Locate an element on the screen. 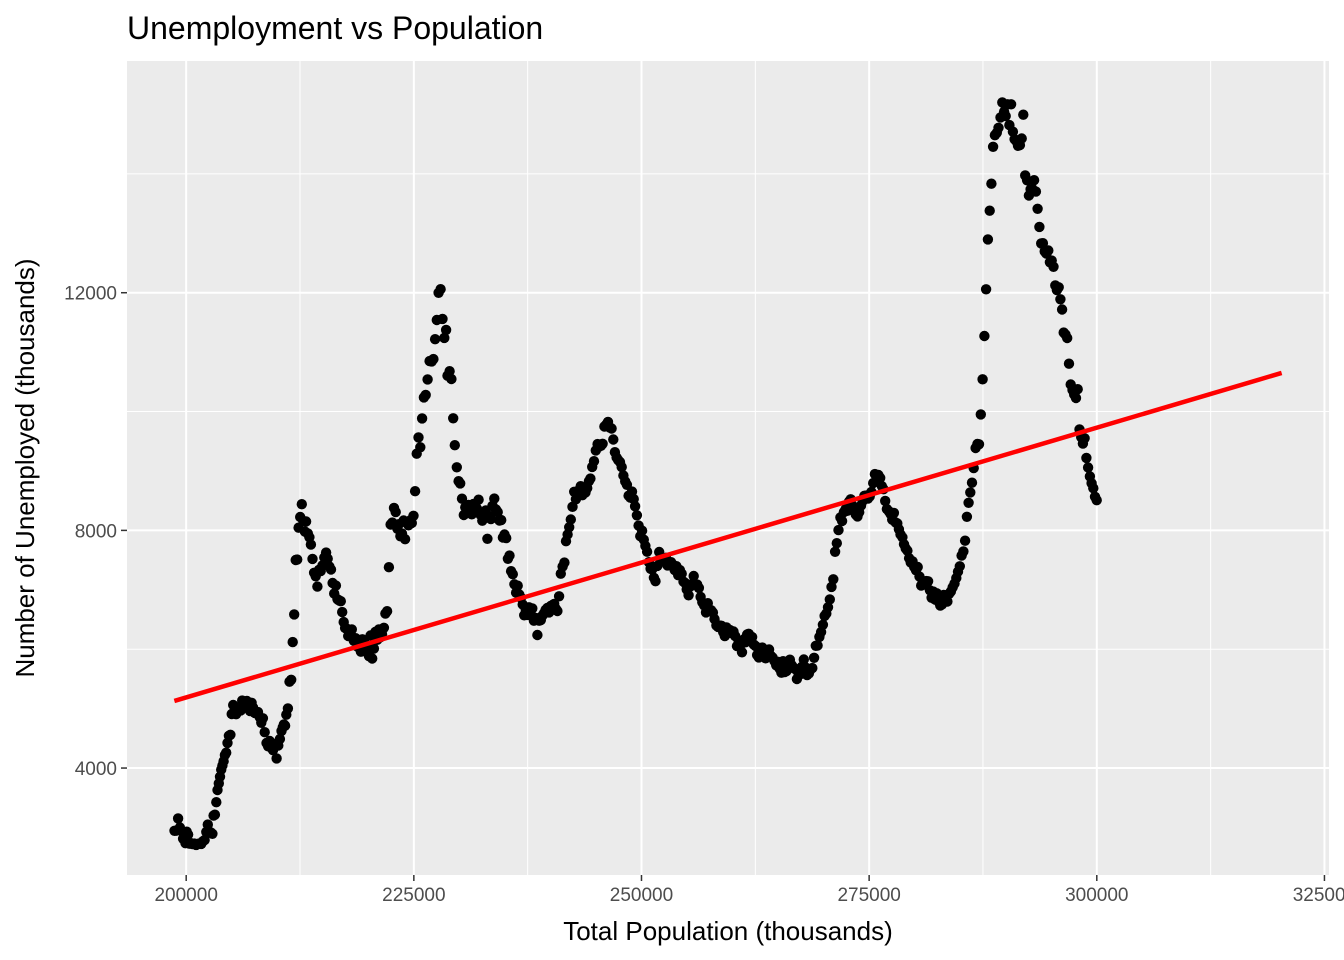 This screenshot has width=1344, height=960. chart-title: Unemployment vs Population is located at coordinates (335, 28).